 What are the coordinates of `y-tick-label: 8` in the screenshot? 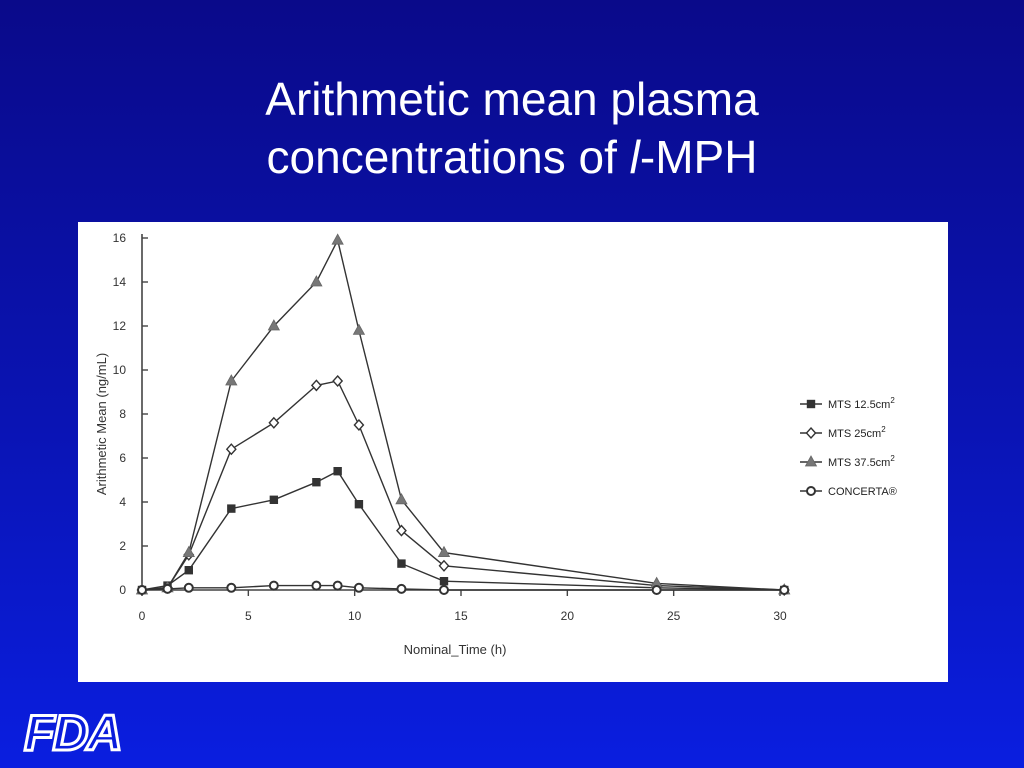 It's located at (122, 414).